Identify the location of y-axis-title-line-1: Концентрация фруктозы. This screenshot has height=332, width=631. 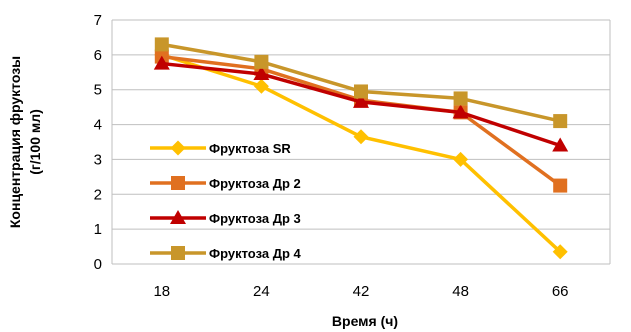
(15, 142).